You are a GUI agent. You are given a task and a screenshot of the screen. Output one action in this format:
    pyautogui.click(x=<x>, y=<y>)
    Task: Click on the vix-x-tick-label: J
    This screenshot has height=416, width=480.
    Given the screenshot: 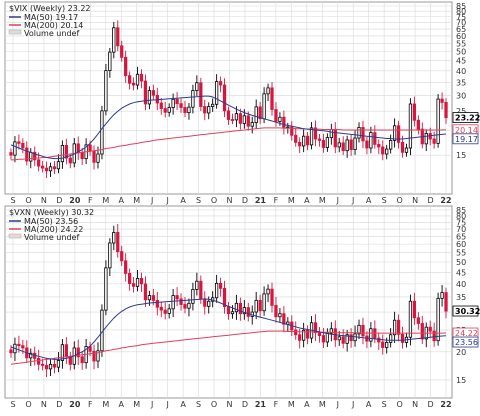 What is the action you would take?
    pyautogui.click(x=337, y=200)
    